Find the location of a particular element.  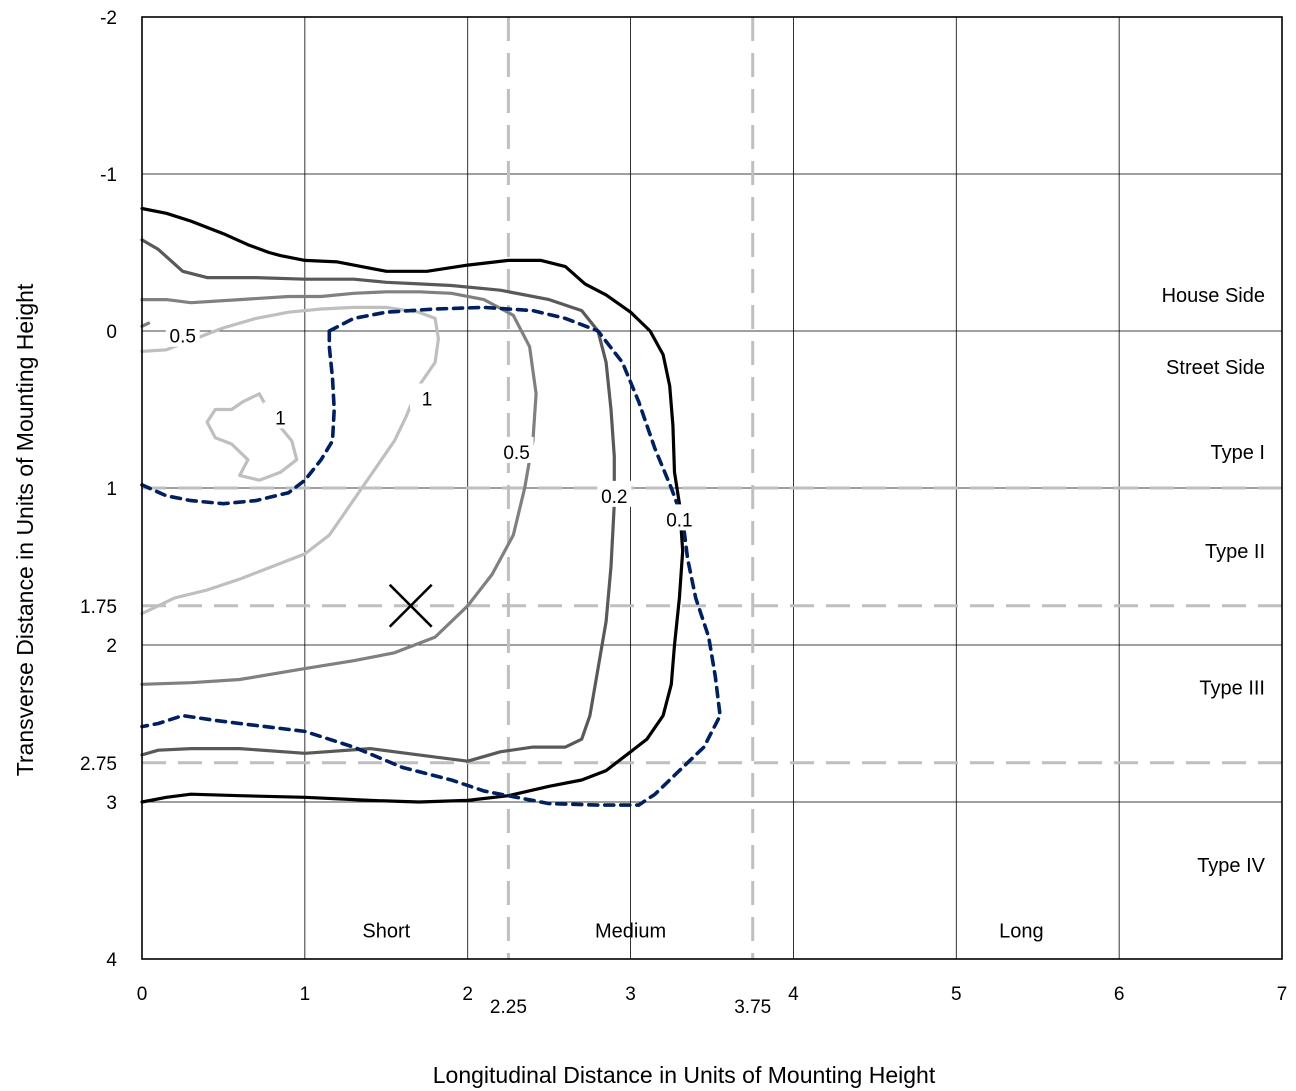

x-extra-tick-label: 2.25 is located at coordinates (508, 1007).